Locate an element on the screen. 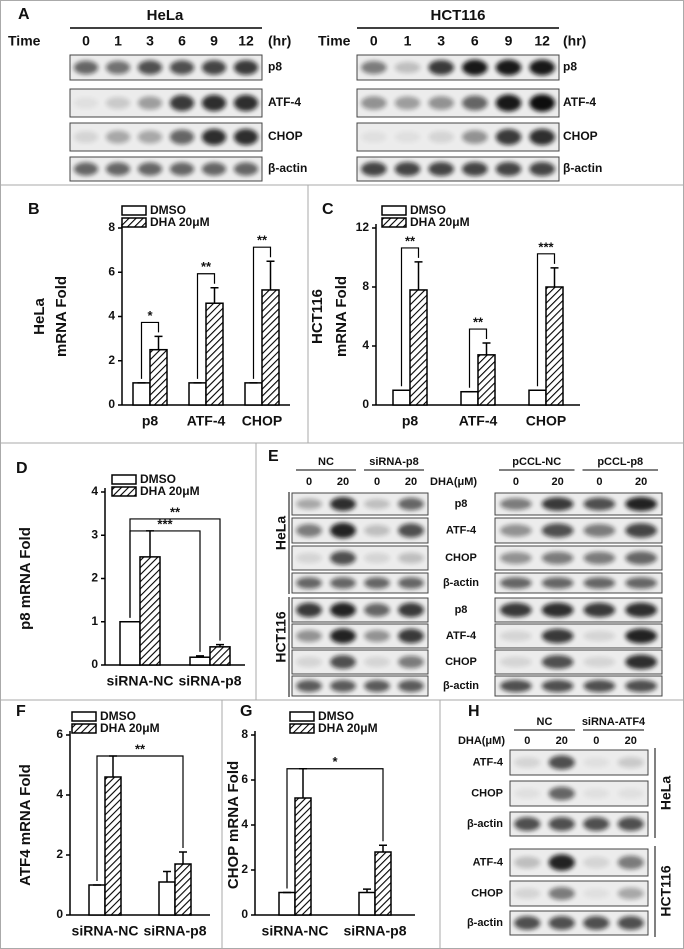  protein-label: ATF-4 is located at coordinates (284, 102).